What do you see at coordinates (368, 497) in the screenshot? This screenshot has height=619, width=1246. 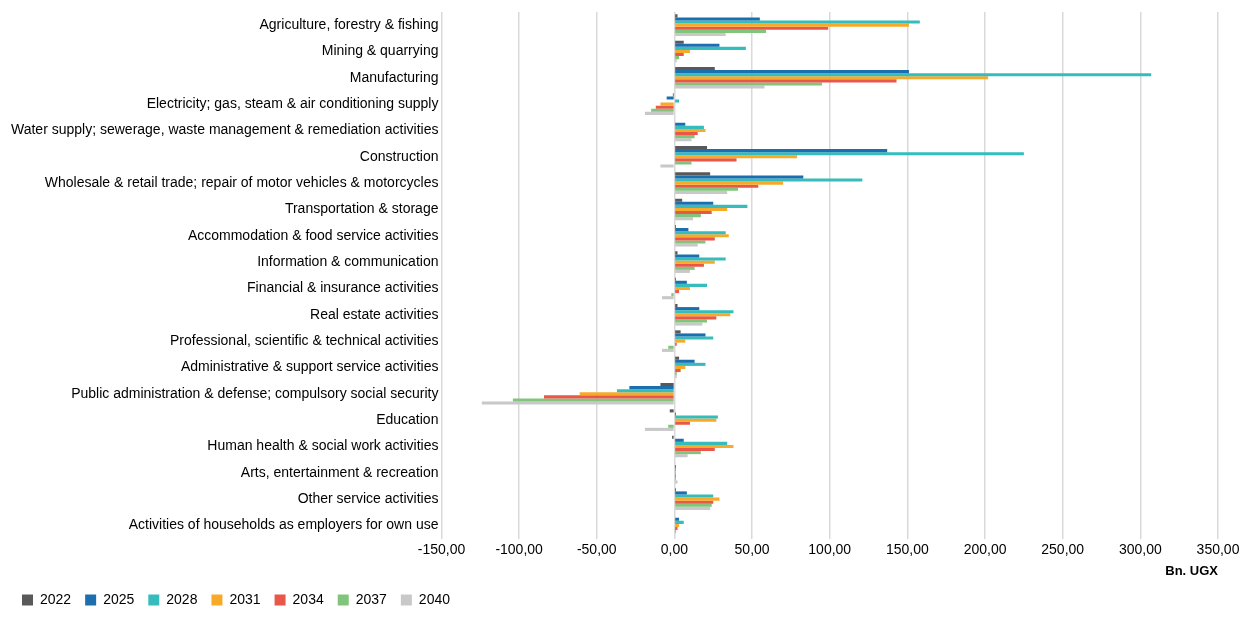 I see `y-tick-label: Other service activities` at bounding box center [368, 497].